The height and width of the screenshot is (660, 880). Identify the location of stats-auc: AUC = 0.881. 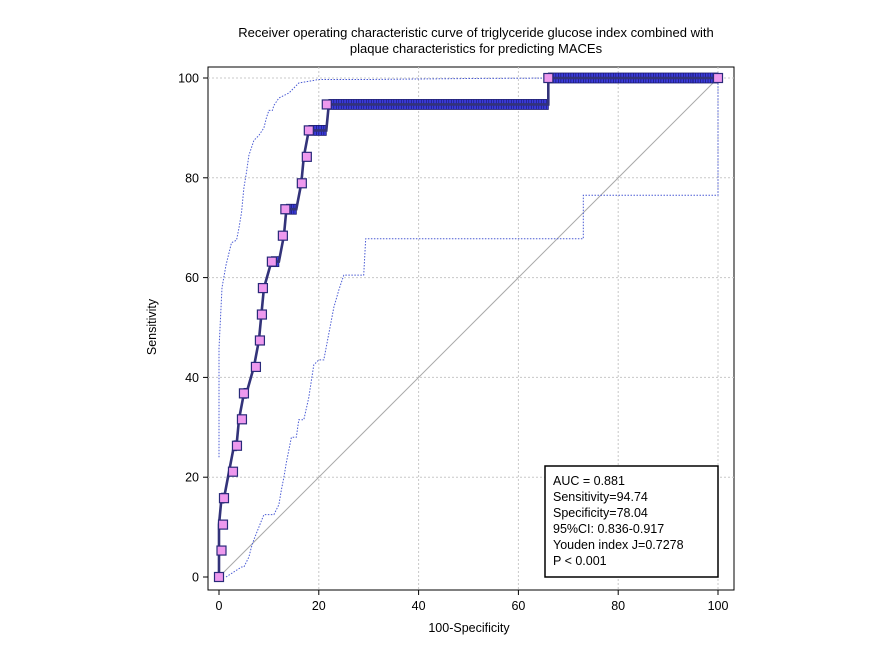
(589, 481).